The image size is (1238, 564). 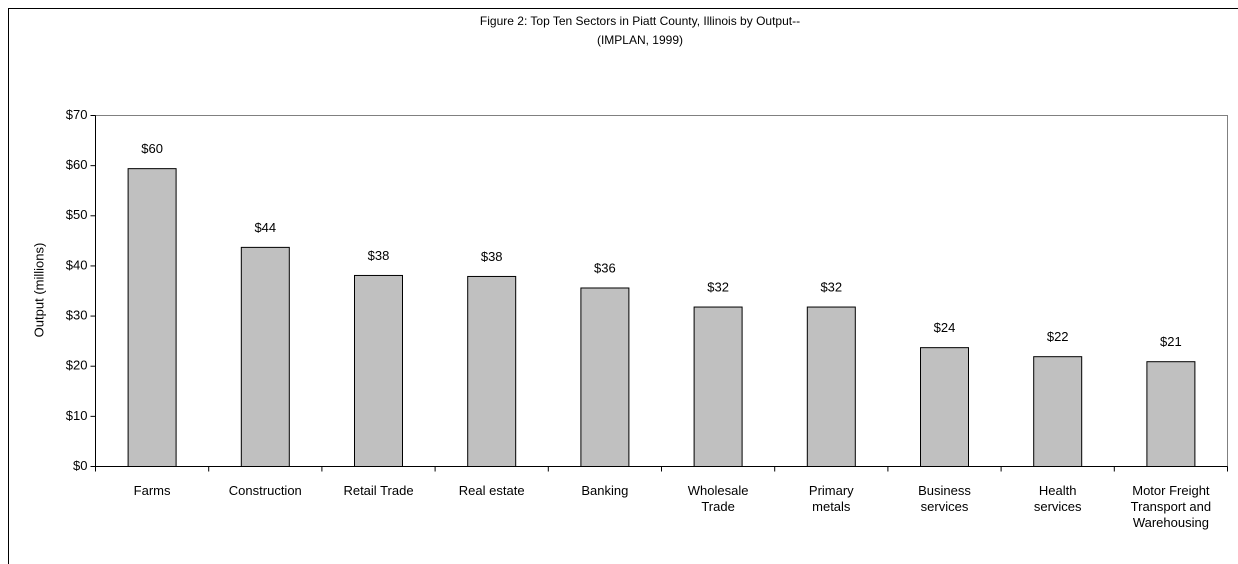 I want to click on x-tick-label: Motor Freight Transport and Warehousing, so click(x=1171, y=506).